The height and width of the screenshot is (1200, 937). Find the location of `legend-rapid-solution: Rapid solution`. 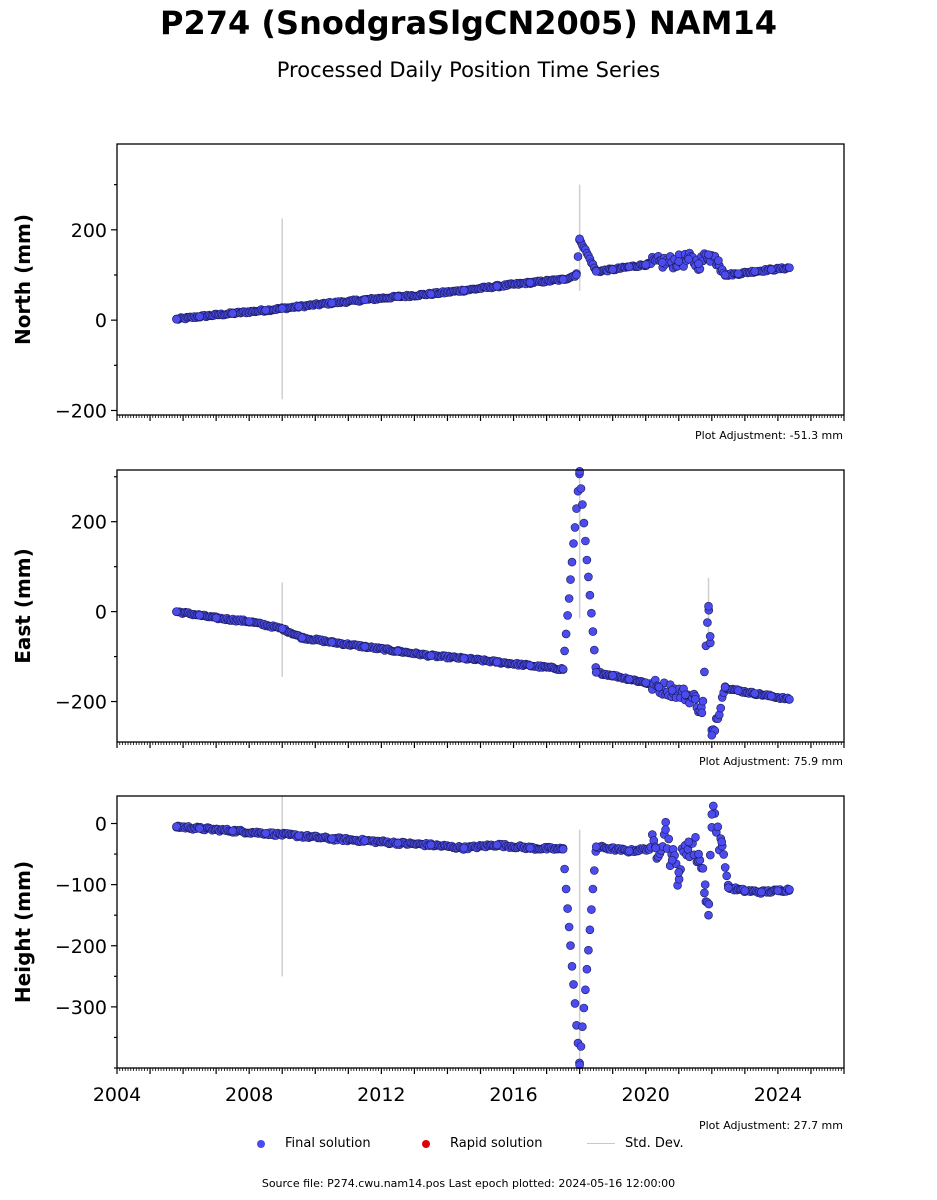

legend-rapid-solution: Rapid solution is located at coordinates (482, 1143).